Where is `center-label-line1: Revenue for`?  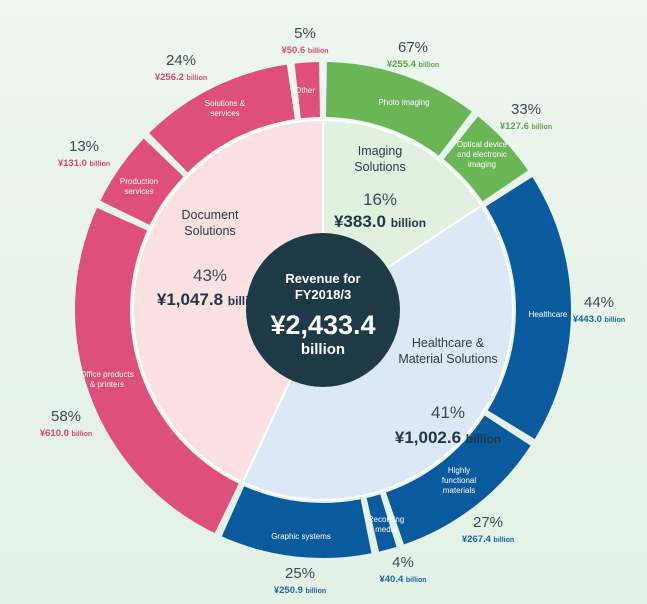 center-label-line1: Revenue for is located at coordinates (322, 278).